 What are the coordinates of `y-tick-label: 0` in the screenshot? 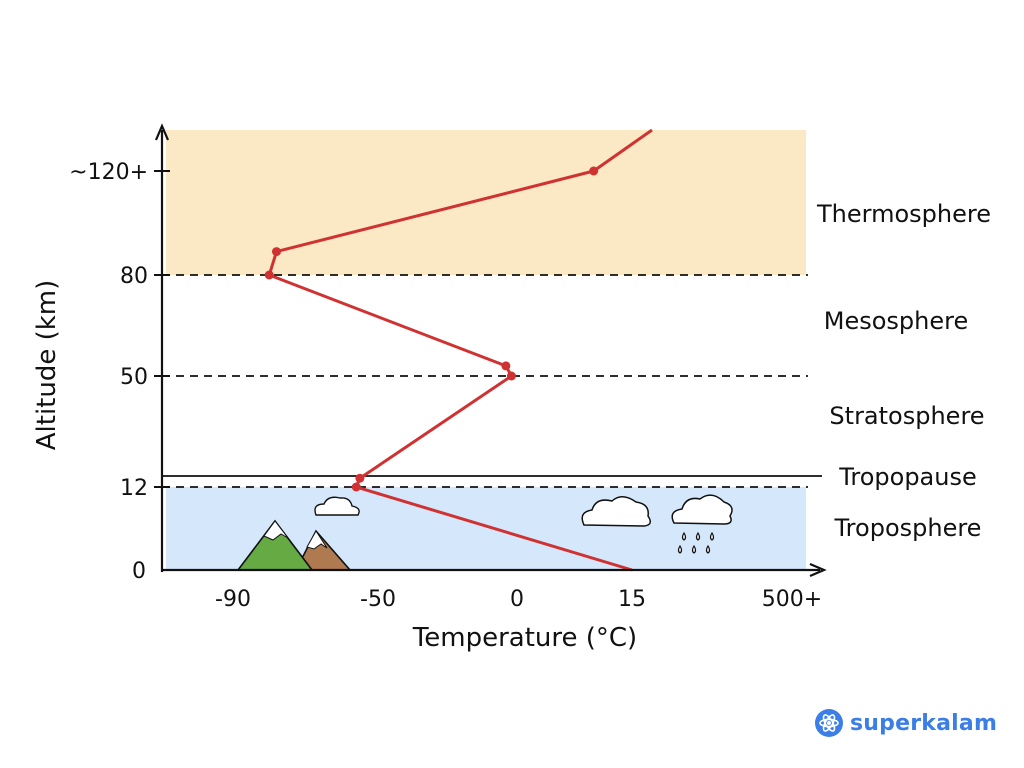 It's located at (139, 571).